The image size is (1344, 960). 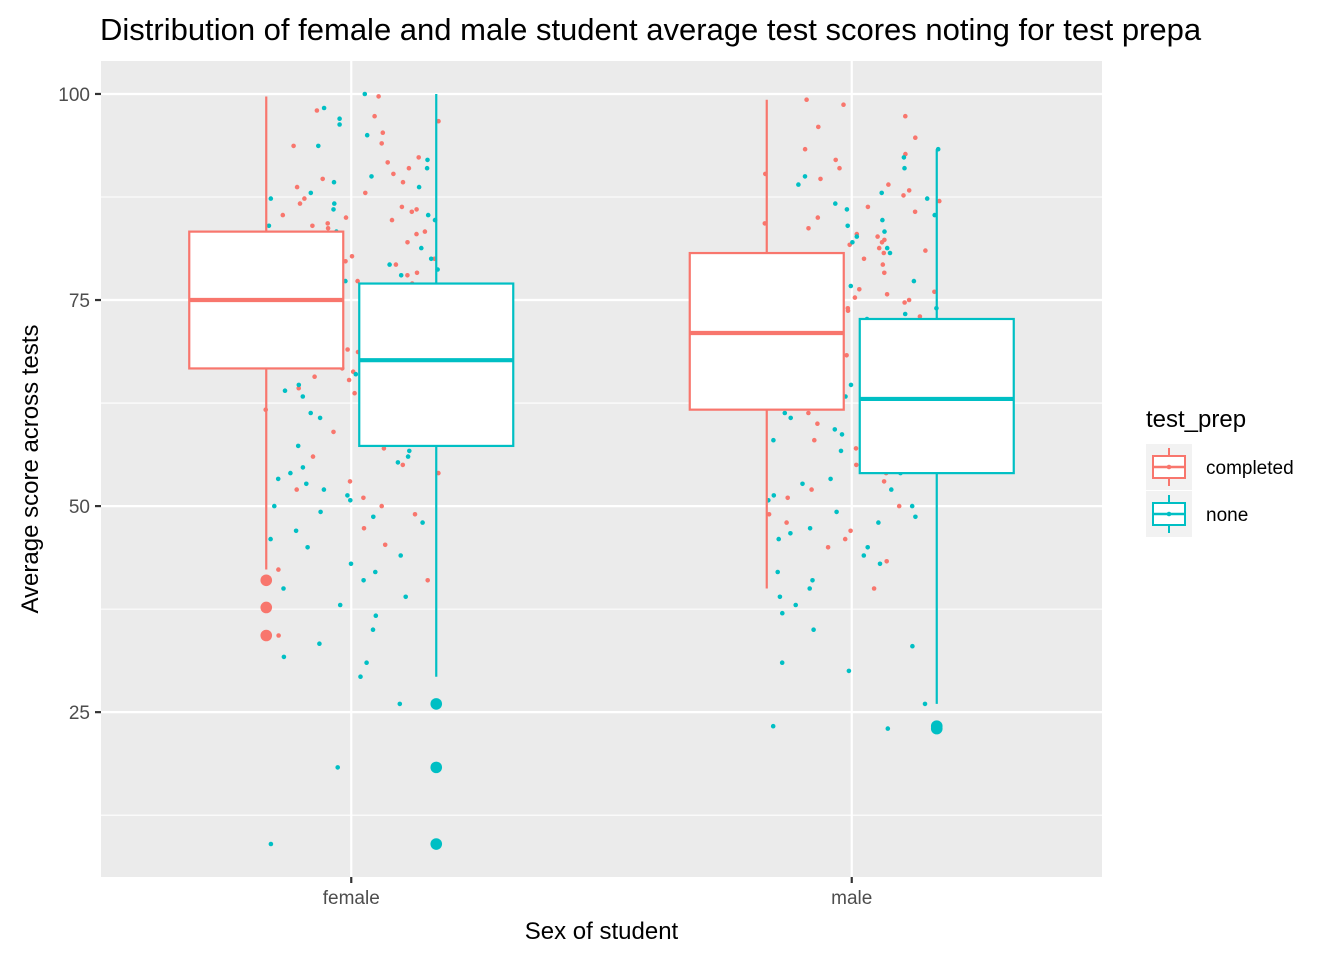 I want to click on legend-key-none, so click(x=1169, y=514).